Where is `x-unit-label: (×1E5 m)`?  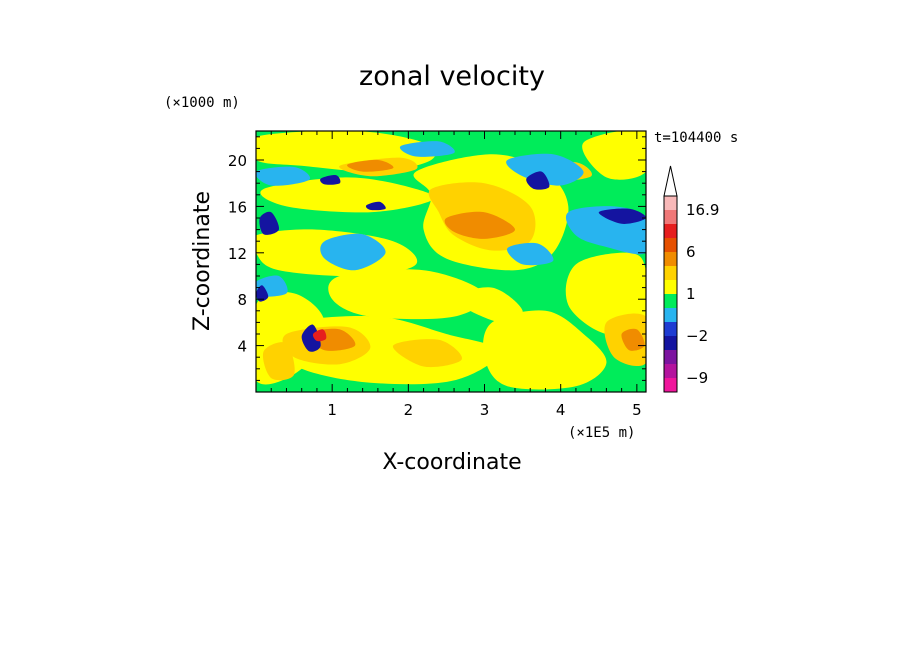
x-unit-label: (×1E5 m) is located at coordinates (601, 433).